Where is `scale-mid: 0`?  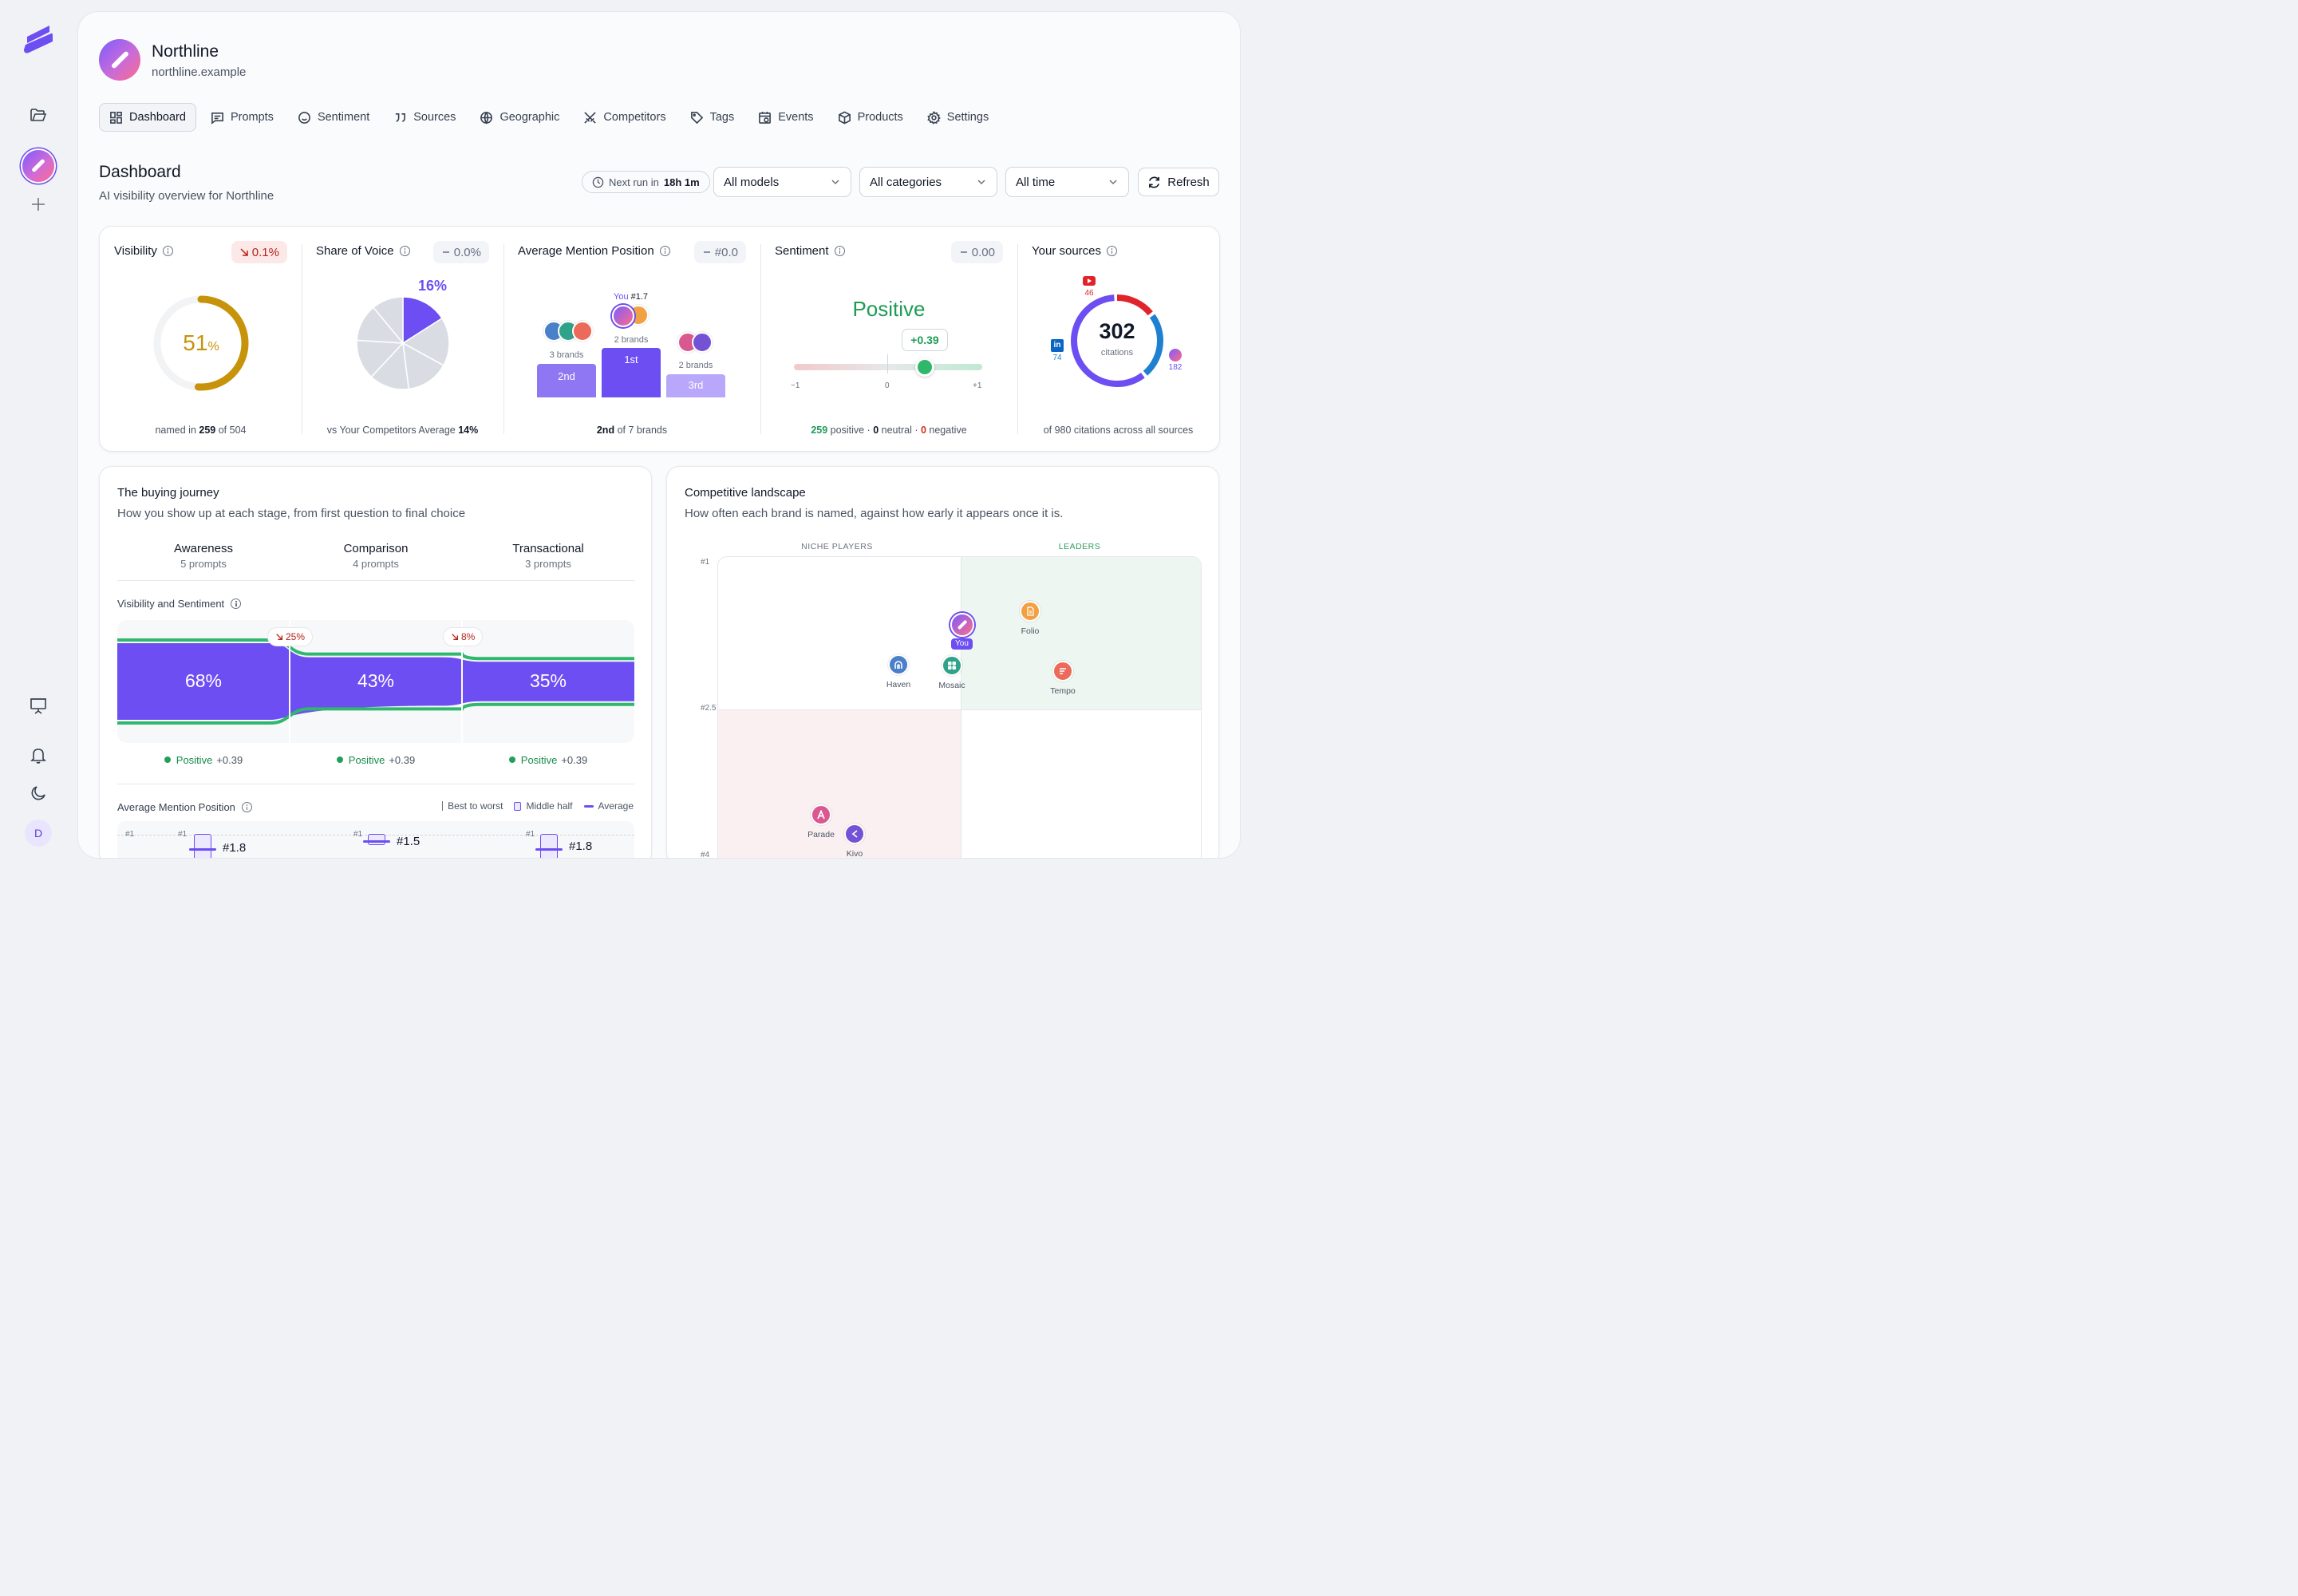
scale-mid: 0 is located at coordinates (887, 385).